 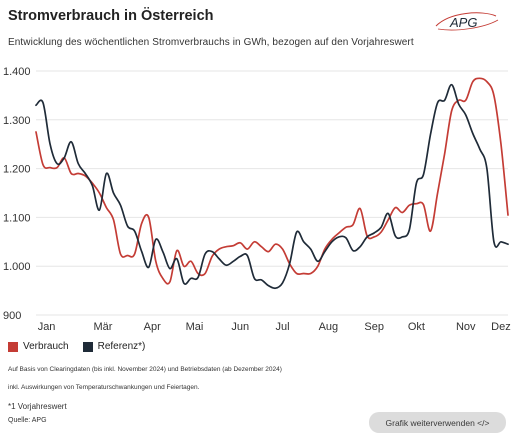 I want to click on legend-item-referenz: Referenz*), so click(x=114, y=346).